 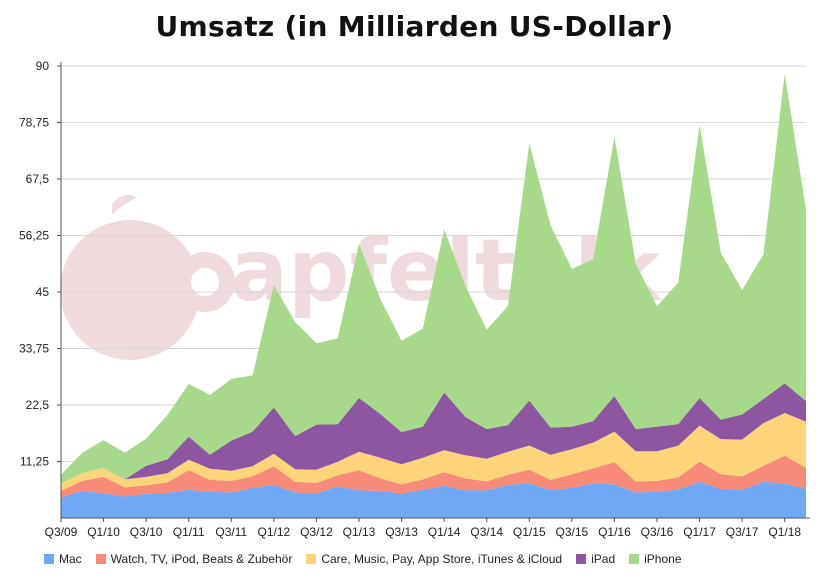 I want to click on y-tick-label: 67,5, so click(x=38, y=179).